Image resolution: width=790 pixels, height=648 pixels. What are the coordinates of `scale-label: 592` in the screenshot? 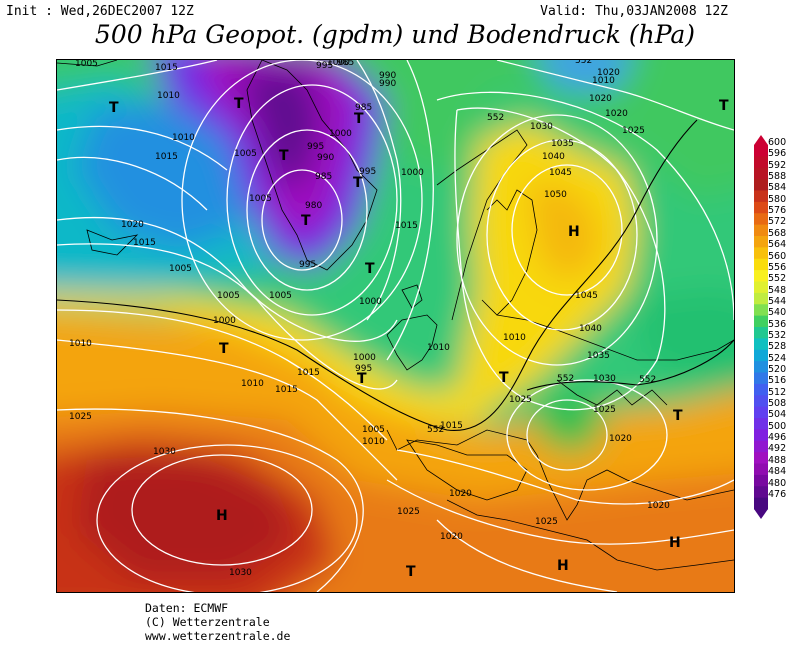 It's located at (777, 165).